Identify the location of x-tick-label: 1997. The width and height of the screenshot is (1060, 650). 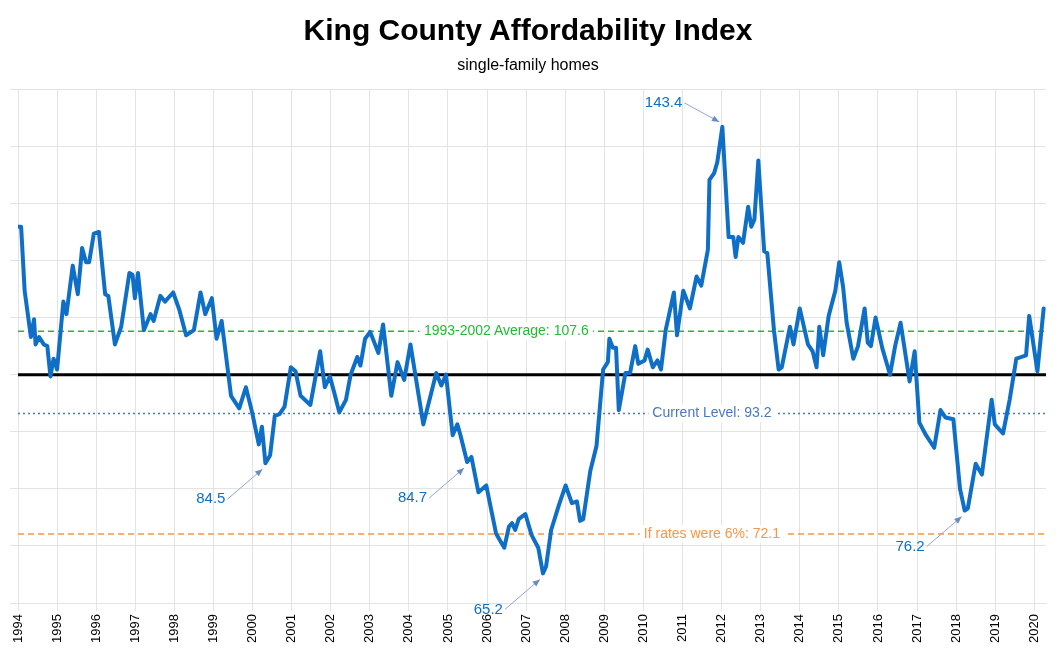
(134, 628).